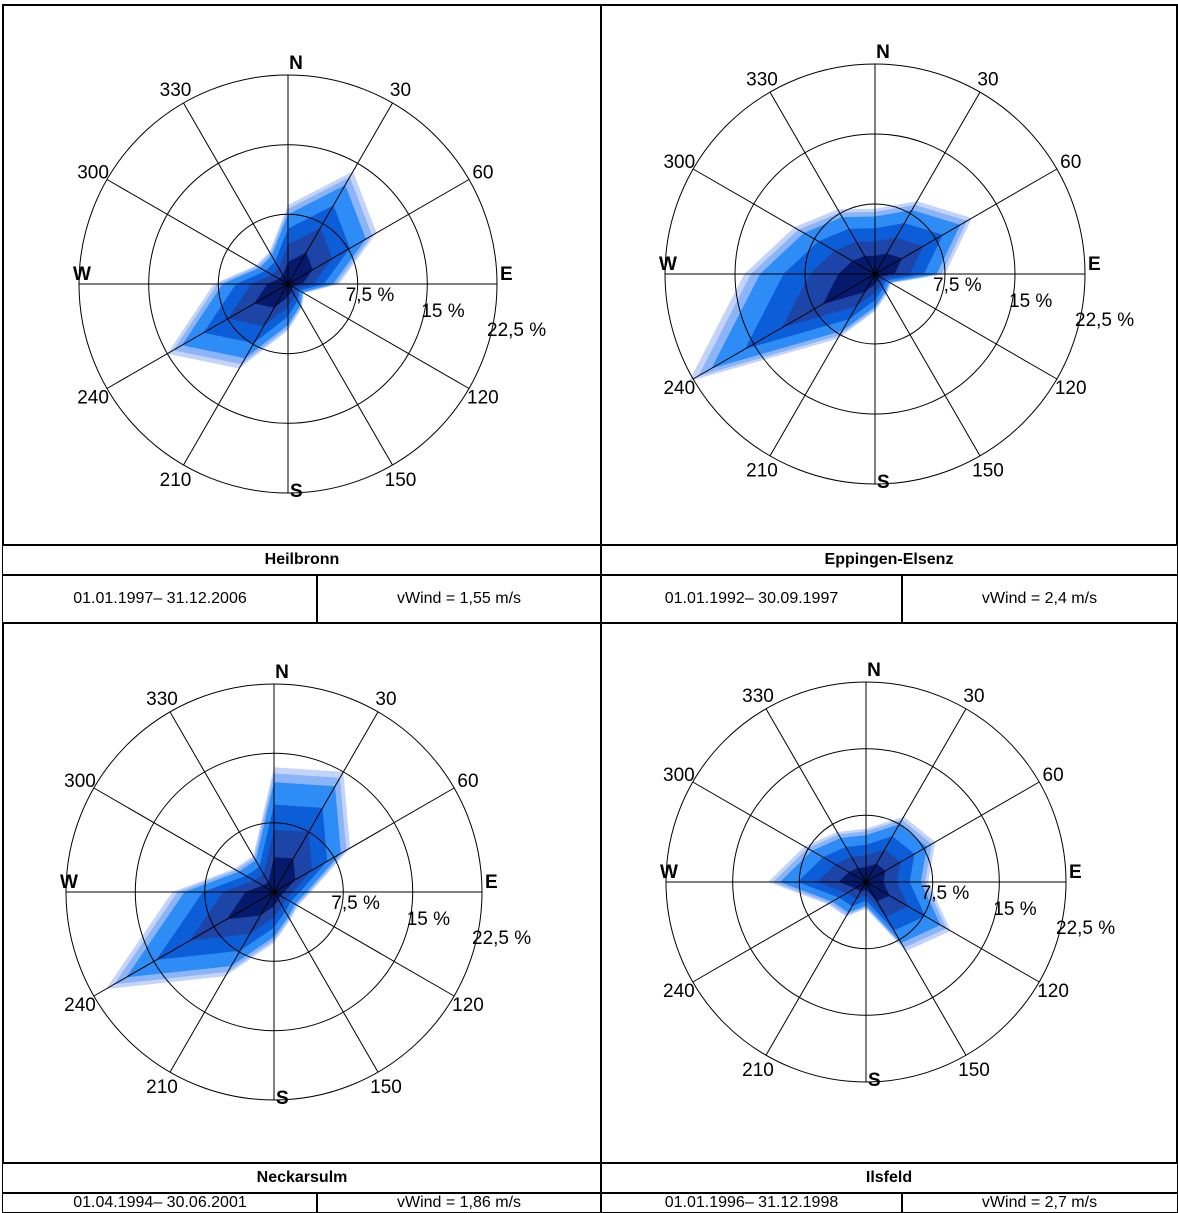 The height and width of the screenshot is (1213, 1178). I want to click on neckarsulm-ring-label-1: 7,5 %, so click(355, 903).